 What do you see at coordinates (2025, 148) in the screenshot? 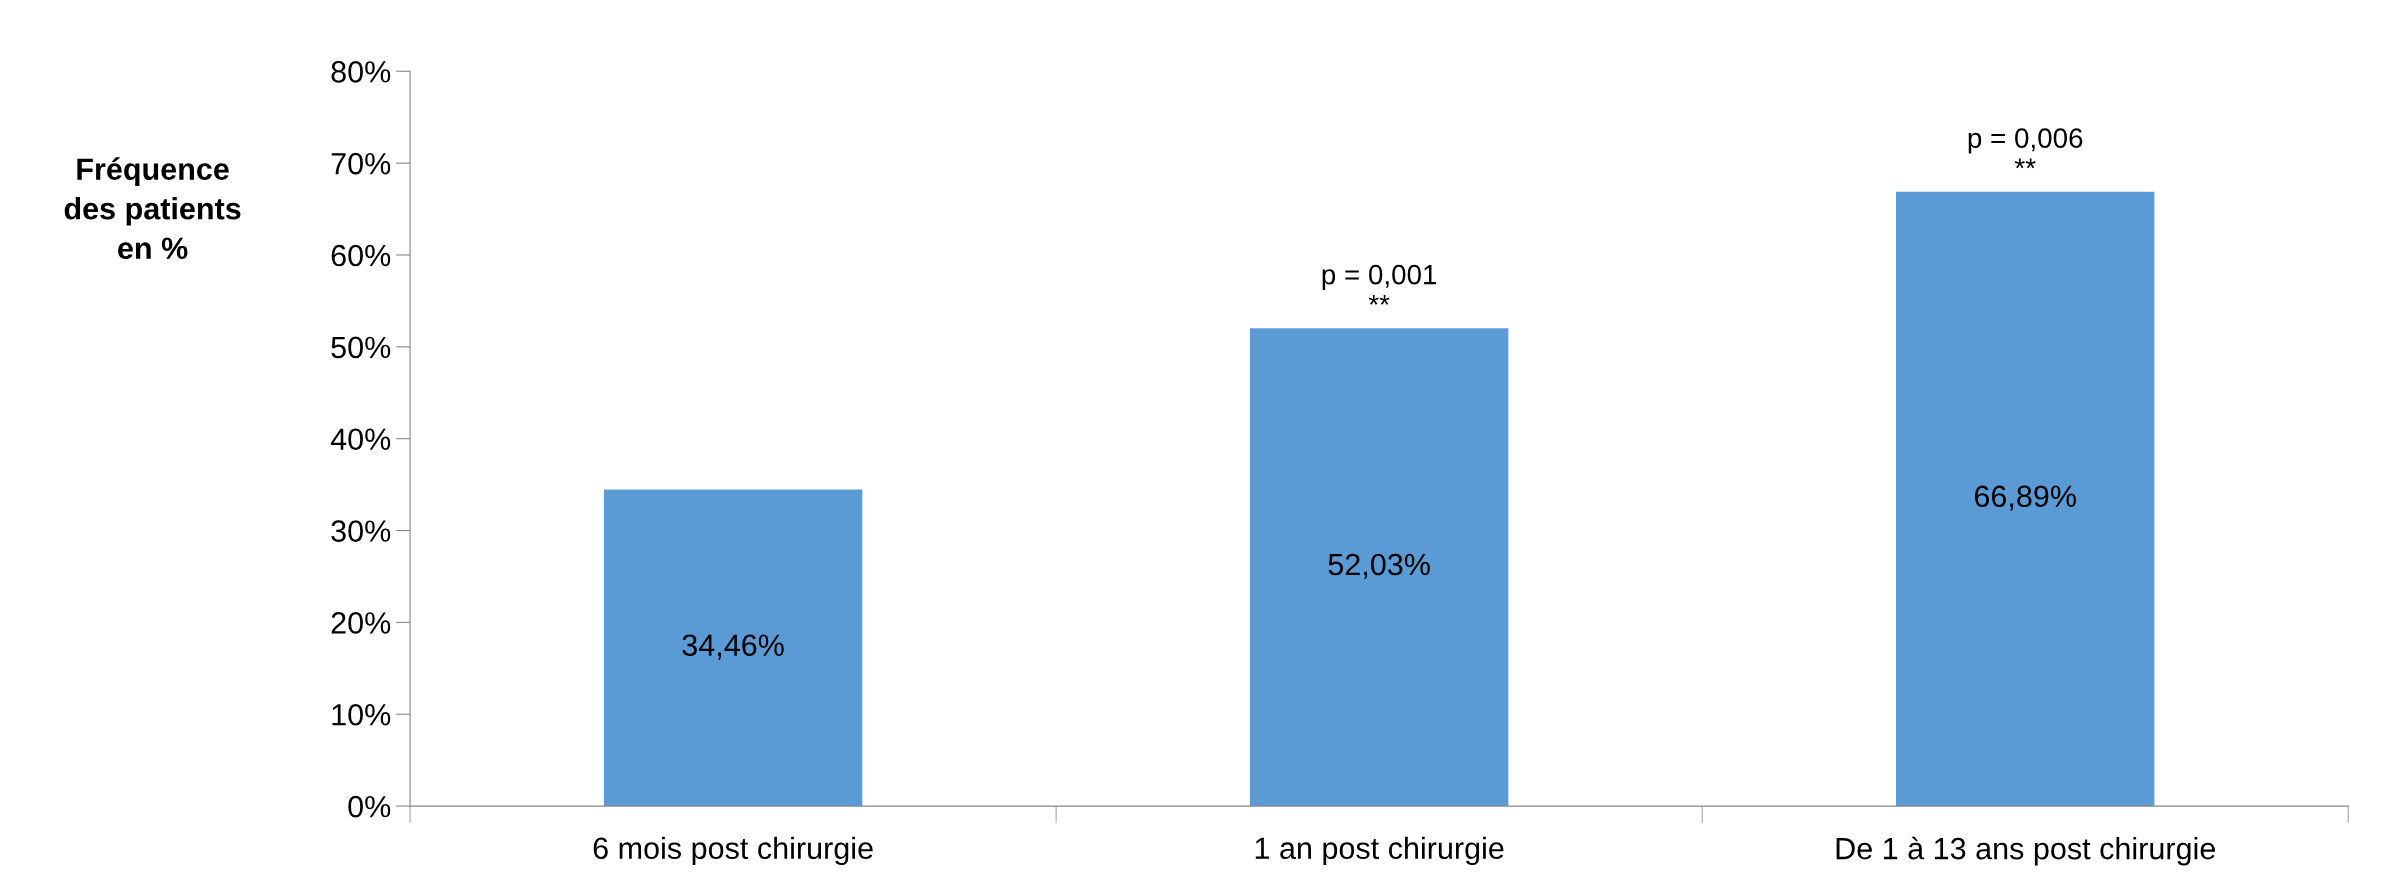
I see `annotation: p = 0,006 **` at bounding box center [2025, 148].